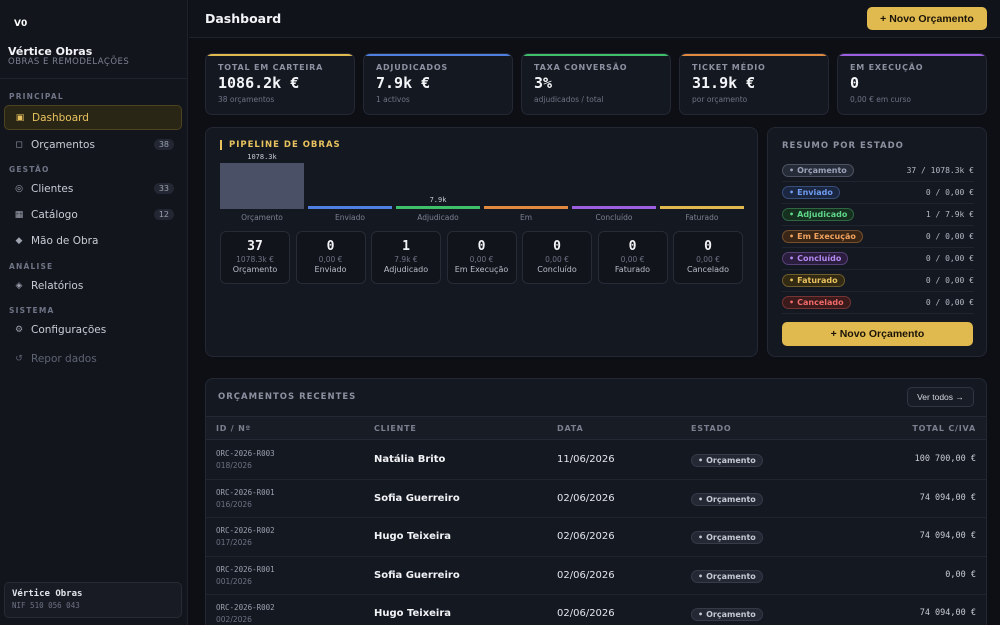 This screenshot has height=625, width=1000. Describe the element at coordinates (350, 189) in the screenshot. I see `pipeline-stage: Enviado` at that location.